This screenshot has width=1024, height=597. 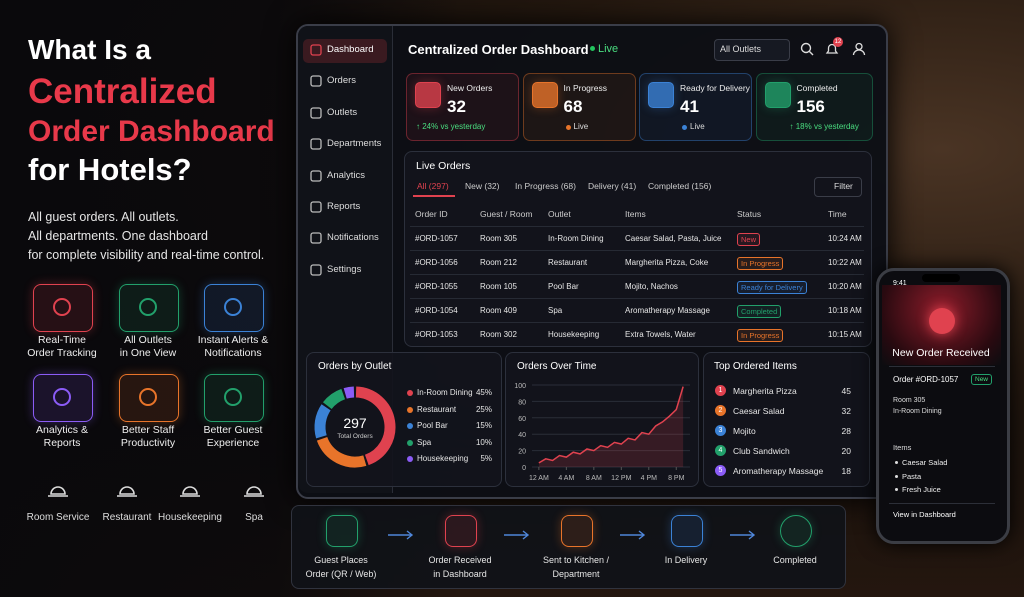 What do you see at coordinates (602, 419) in the screenshot?
I see `time-panel` at bounding box center [602, 419].